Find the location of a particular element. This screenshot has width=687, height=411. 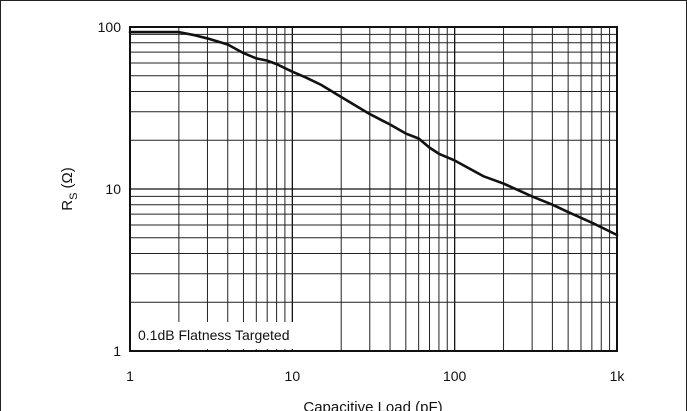

x-tick-labels: 1 10 100 1k is located at coordinates (375, 376).